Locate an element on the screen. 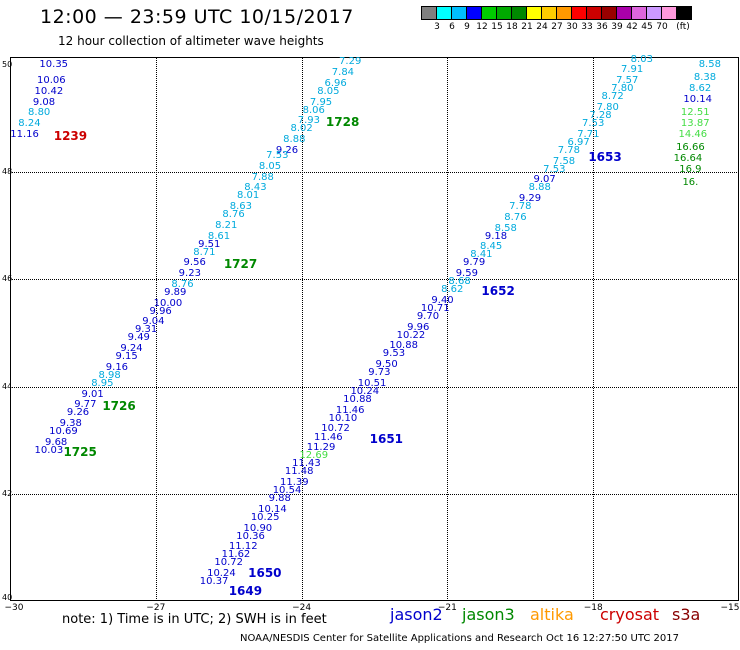 Image resolution: width=740 pixels, height=650 pixels. swh-value: 8.38 is located at coordinates (705, 78).